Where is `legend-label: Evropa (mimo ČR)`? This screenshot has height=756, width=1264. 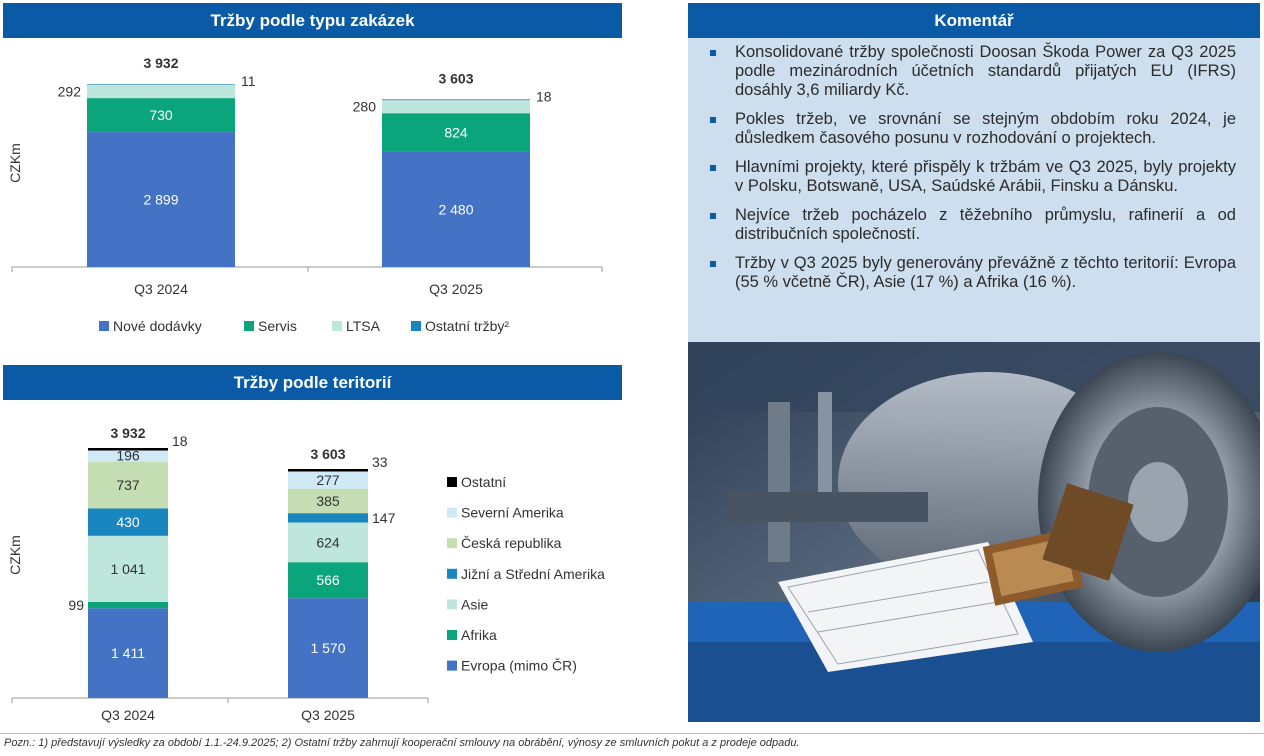
legend-label: Evropa (mimo ČR) is located at coordinates (519, 666).